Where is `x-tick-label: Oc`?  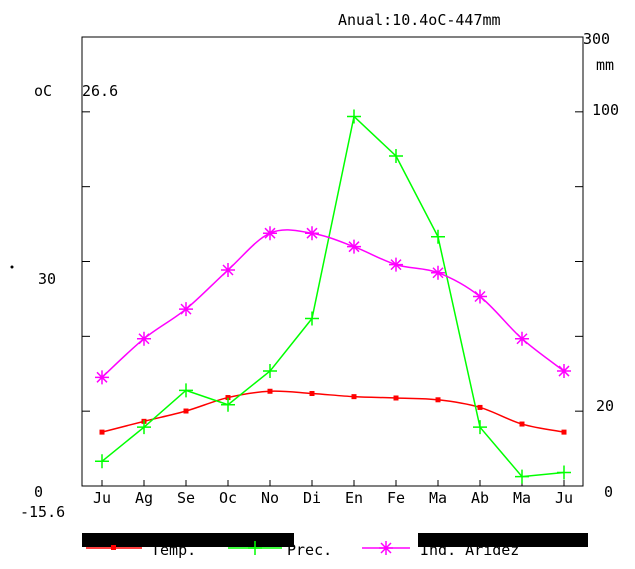
x-tick-label: Oc is located at coordinates (228, 498).